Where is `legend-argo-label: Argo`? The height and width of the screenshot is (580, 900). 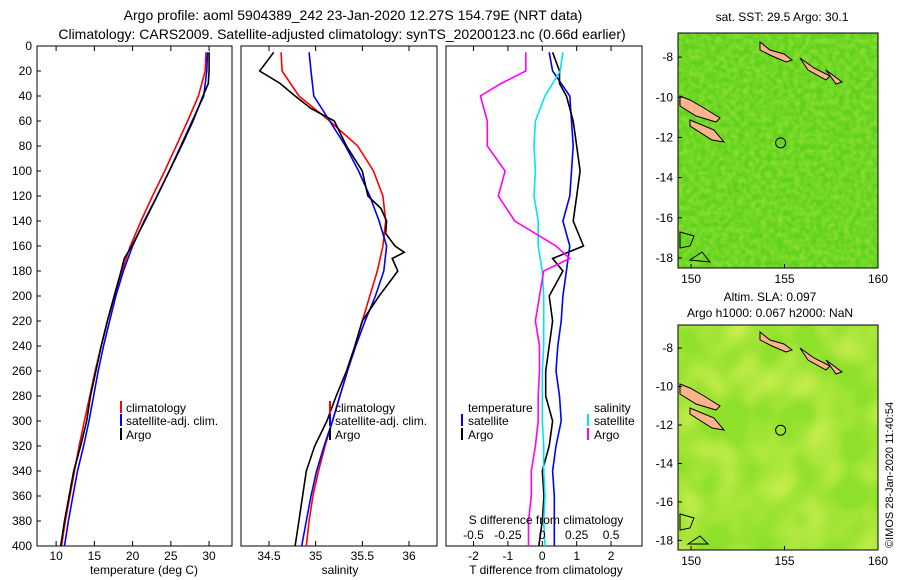
legend-argo-label: Argo is located at coordinates (139, 435).